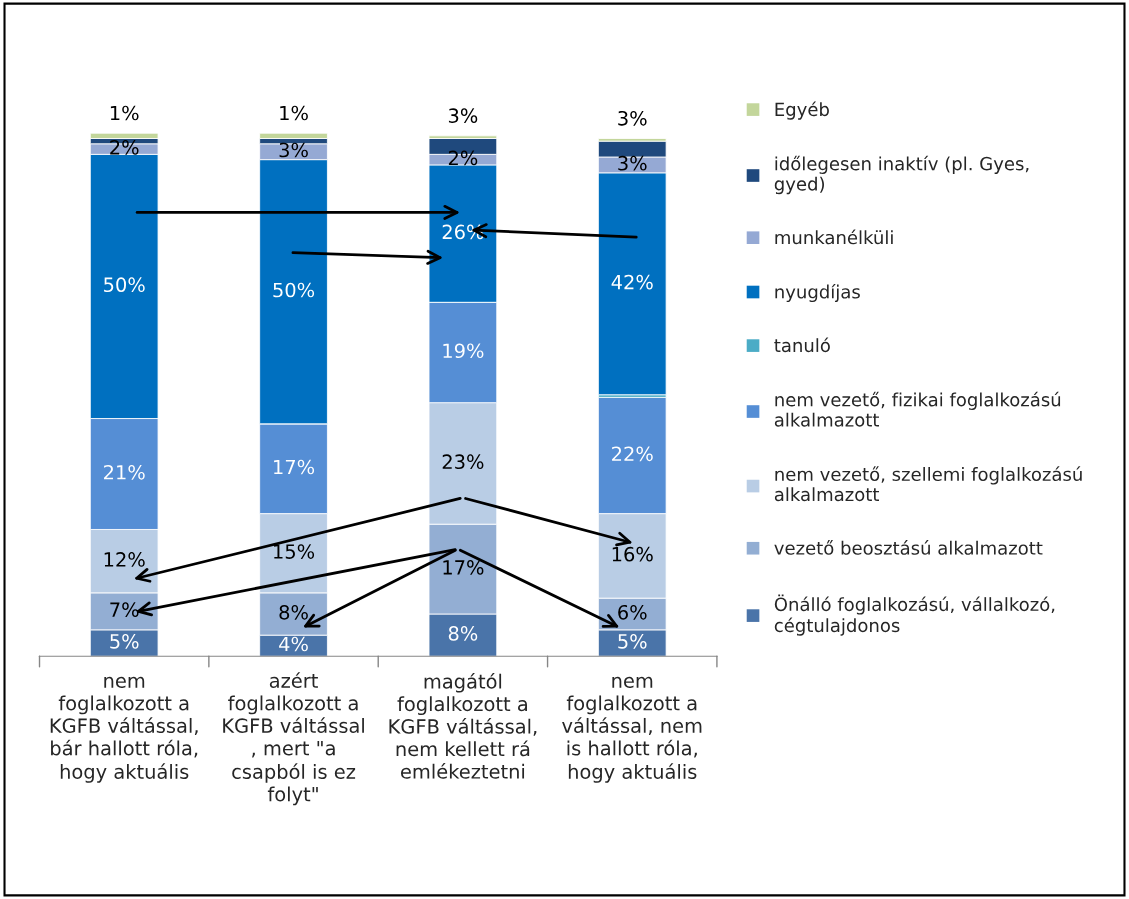 This screenshot has height=899, width=1129. I want to click on data-label: 23%, so click(463, 462).